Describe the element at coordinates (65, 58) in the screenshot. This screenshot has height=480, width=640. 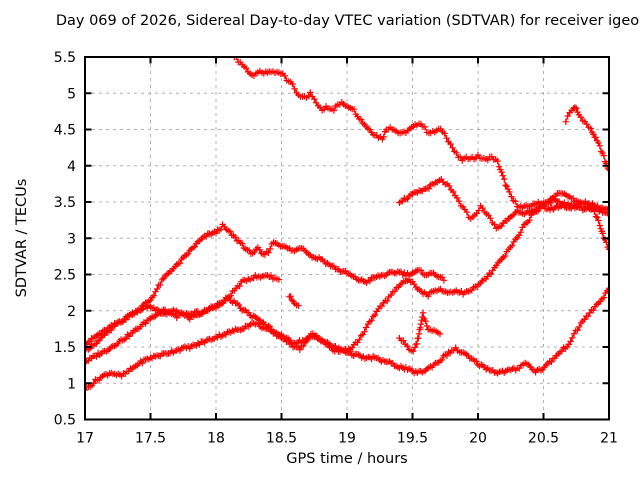
I see `y-tick-label: 5.5` at that location.